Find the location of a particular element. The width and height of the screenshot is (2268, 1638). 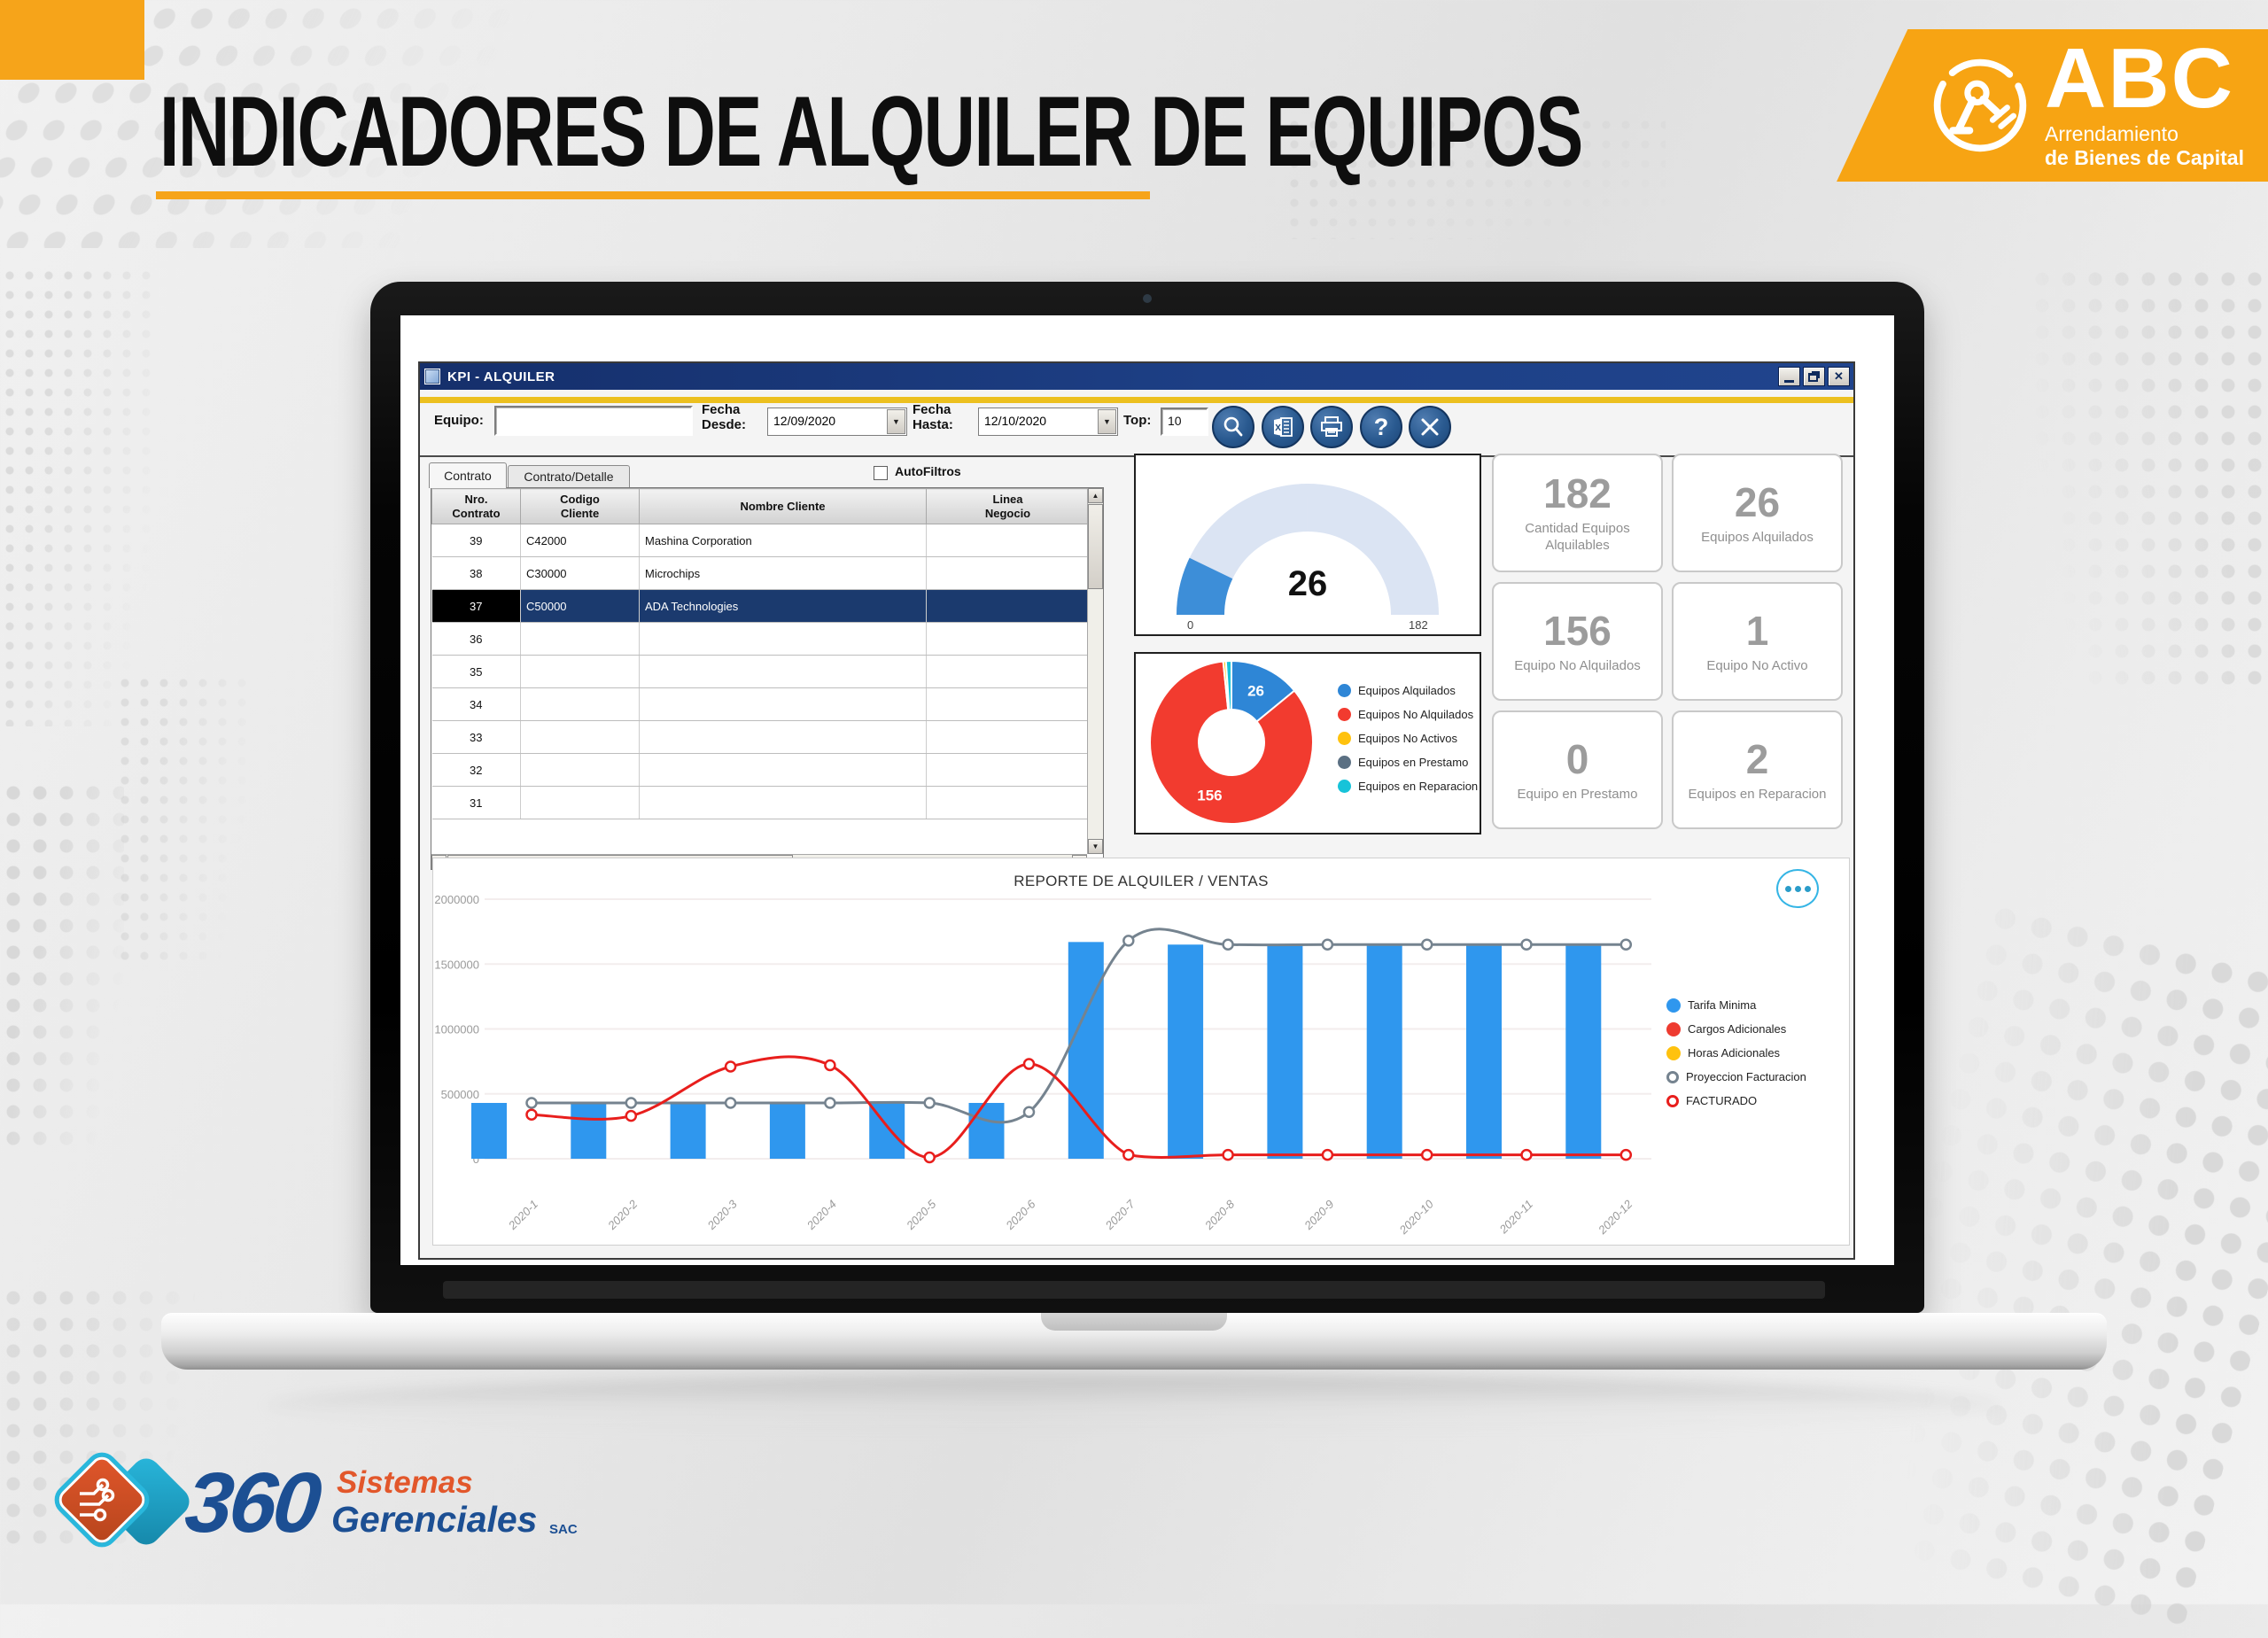

gauge-arc is located at coordinates (1373, 549).